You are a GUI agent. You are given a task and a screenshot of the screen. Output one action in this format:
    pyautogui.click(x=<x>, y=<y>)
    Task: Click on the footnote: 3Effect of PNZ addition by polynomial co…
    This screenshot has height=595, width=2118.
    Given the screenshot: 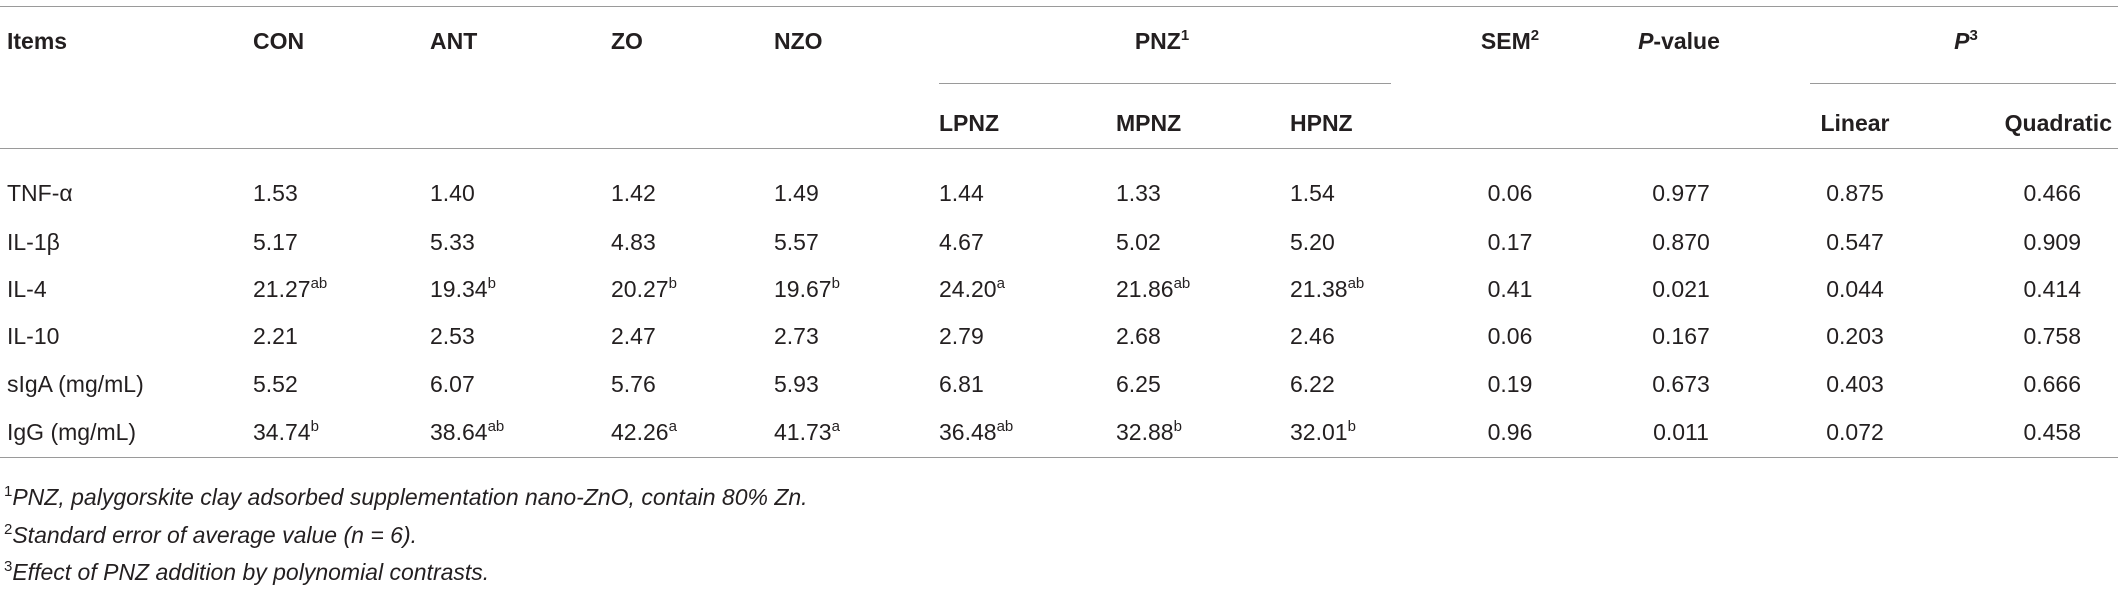 What is the action you would take?
    pyautogui.click(x=247, y=572)
    